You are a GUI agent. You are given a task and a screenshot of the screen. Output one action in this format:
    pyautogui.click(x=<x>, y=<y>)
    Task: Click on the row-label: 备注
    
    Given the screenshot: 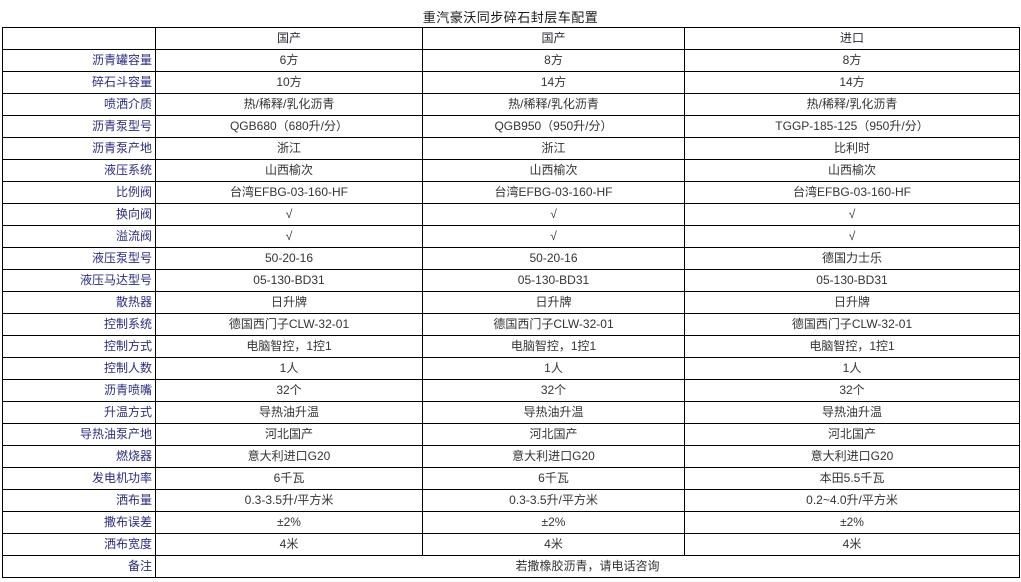 What is the action you would take?
    pyautogui.click(x=79, y=566)
    